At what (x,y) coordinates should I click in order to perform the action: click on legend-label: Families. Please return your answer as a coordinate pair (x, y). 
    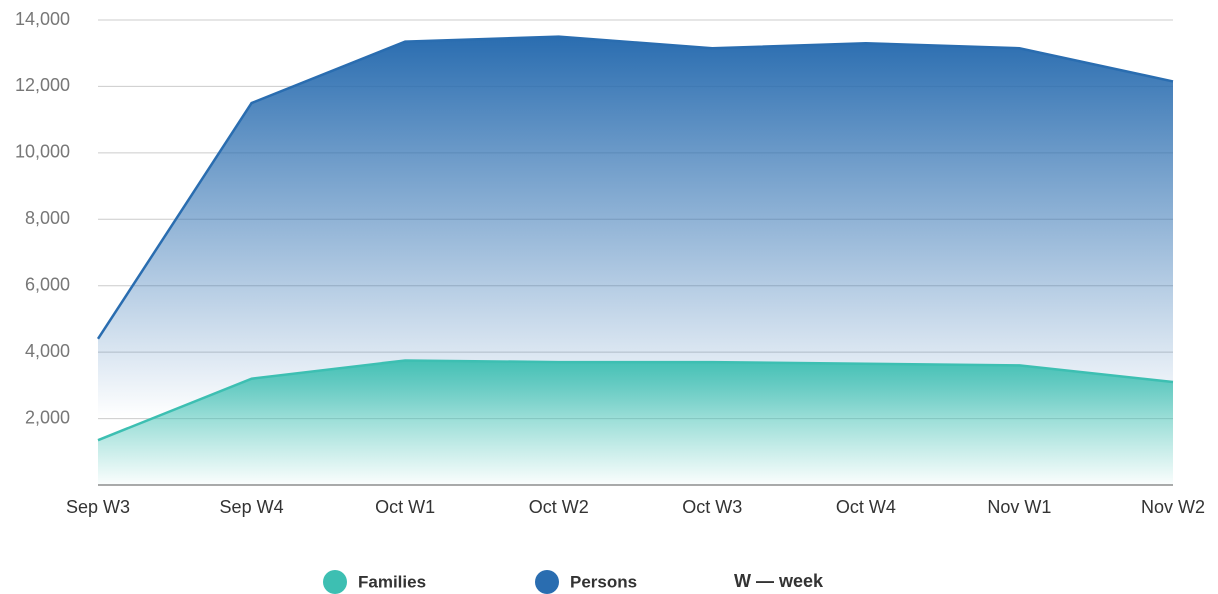
    Looking at the image, I should click on (392, 581).